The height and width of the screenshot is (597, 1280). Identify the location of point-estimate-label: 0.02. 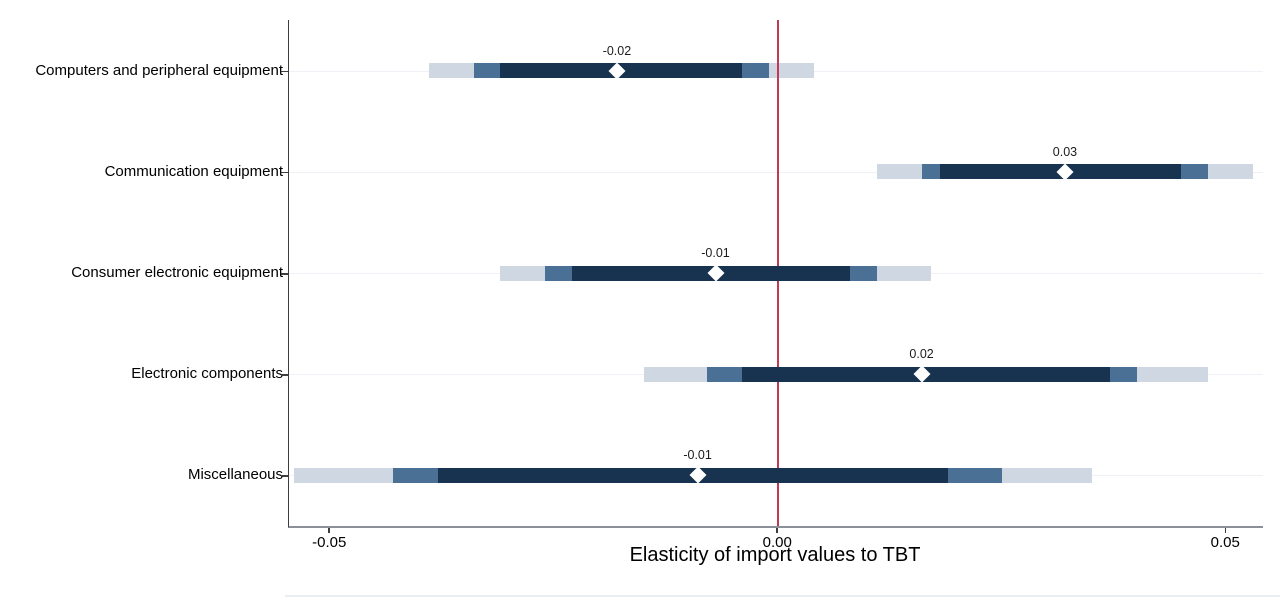
(921, 354).